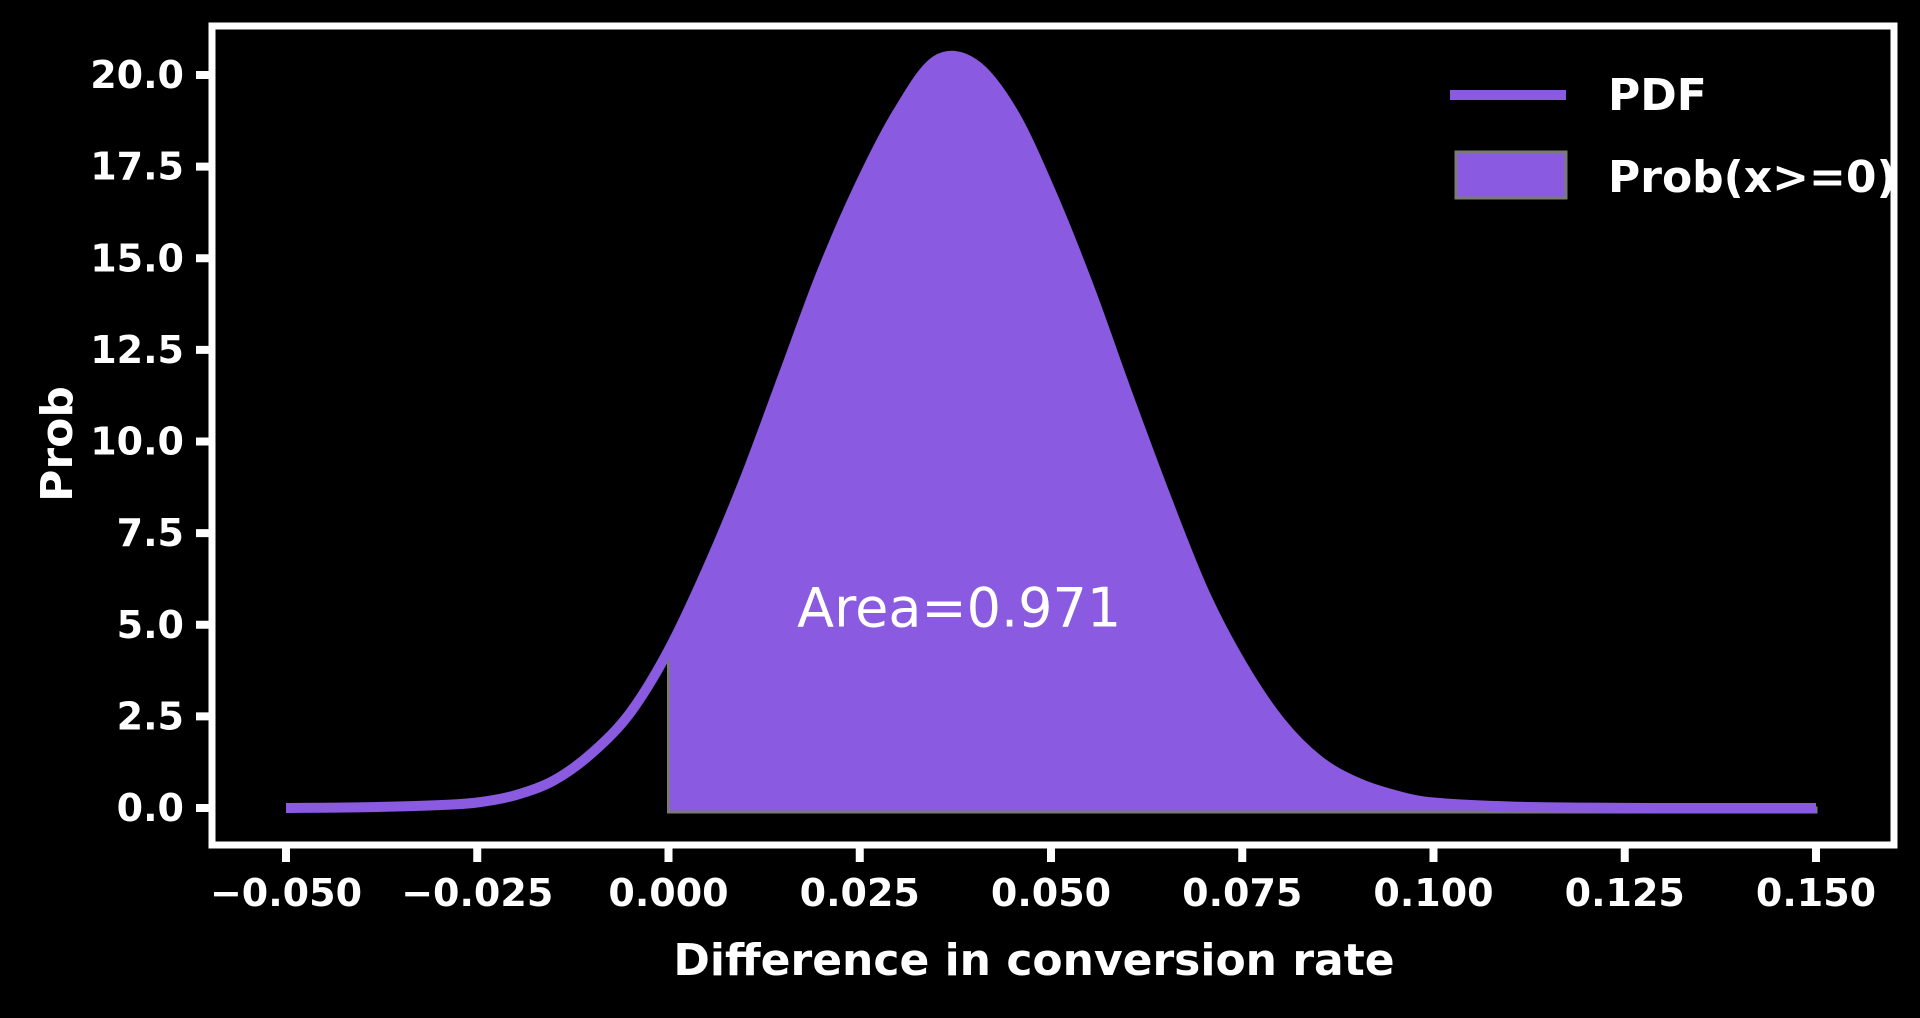  What do you see at coordinates (1752, 177) in the screenshot?
I see `legend-area-label: Prob(x>=0)` at bounding box center [1752, 177].